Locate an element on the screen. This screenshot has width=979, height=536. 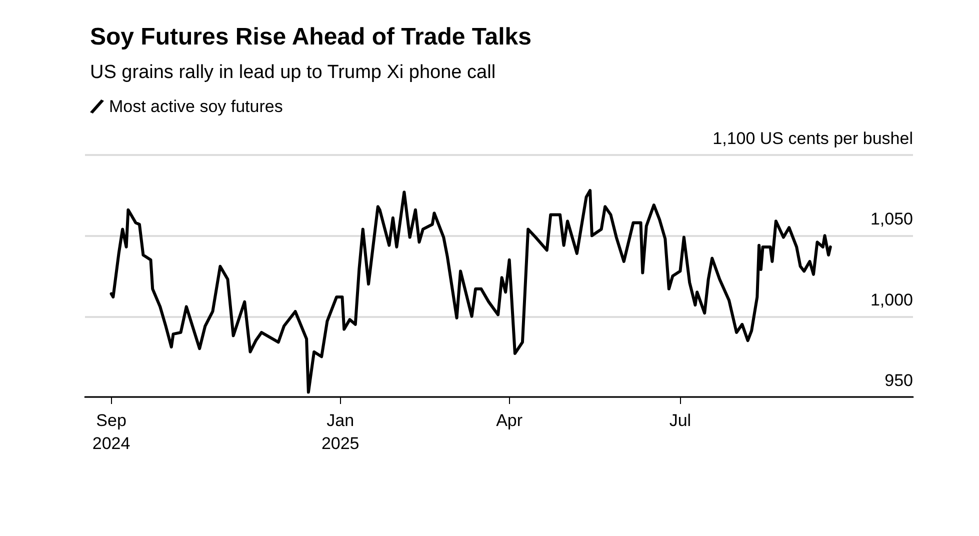
x-tick-label: Apr is located at coordinates (509, 420).